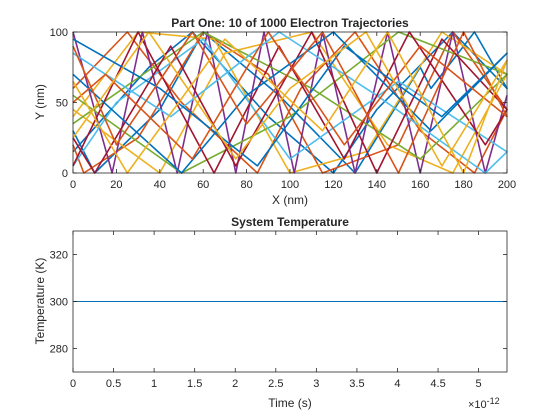 The width and height of the screenshot is (560, 420). I want to click on y-tick-label: 0, so click(65, 174).